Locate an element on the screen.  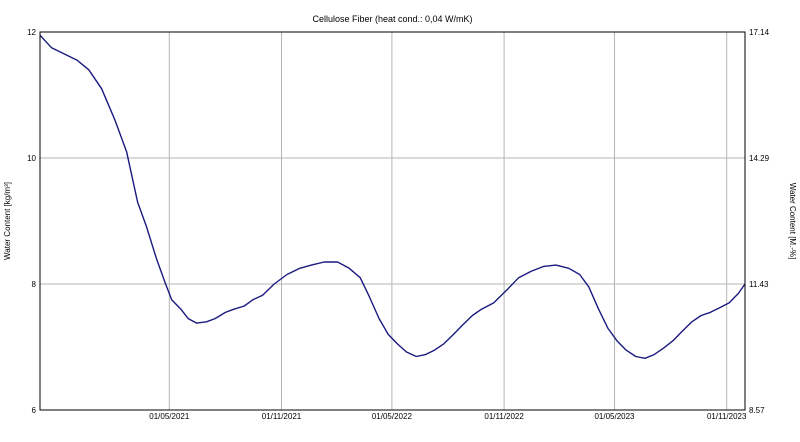
y-tick-label: 12 is located at coordinates (31, 32).